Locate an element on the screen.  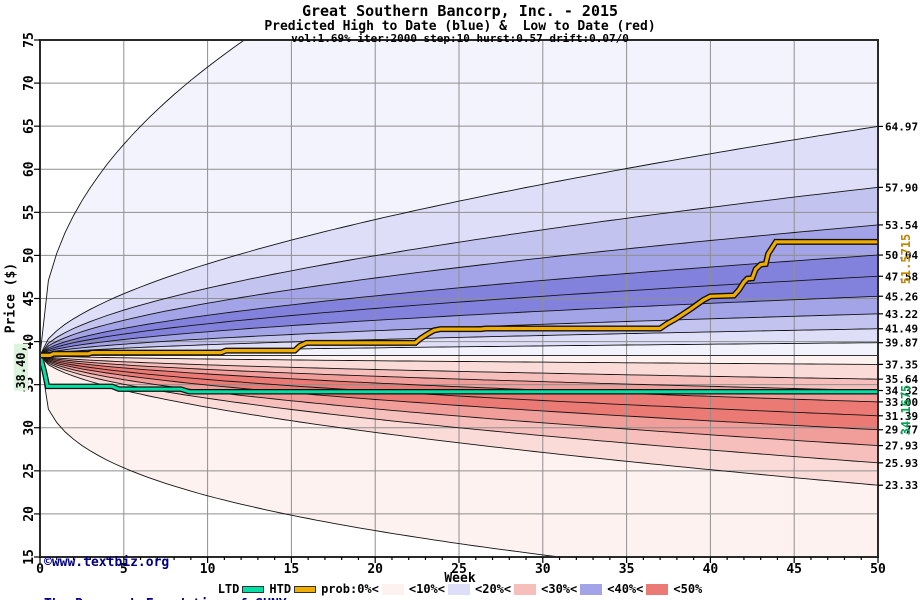
watermark-url: ©www.textbiz.org is located at coordinates (107, 562).